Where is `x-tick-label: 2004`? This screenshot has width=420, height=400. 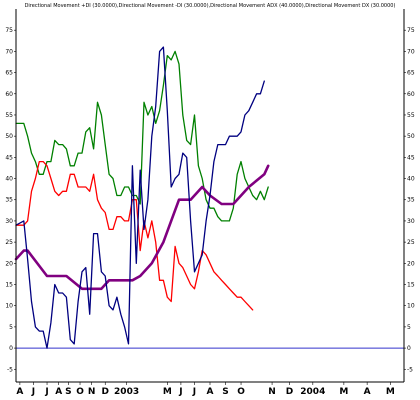
x-tick-label: 2004 is located at coordinates (312, 392).